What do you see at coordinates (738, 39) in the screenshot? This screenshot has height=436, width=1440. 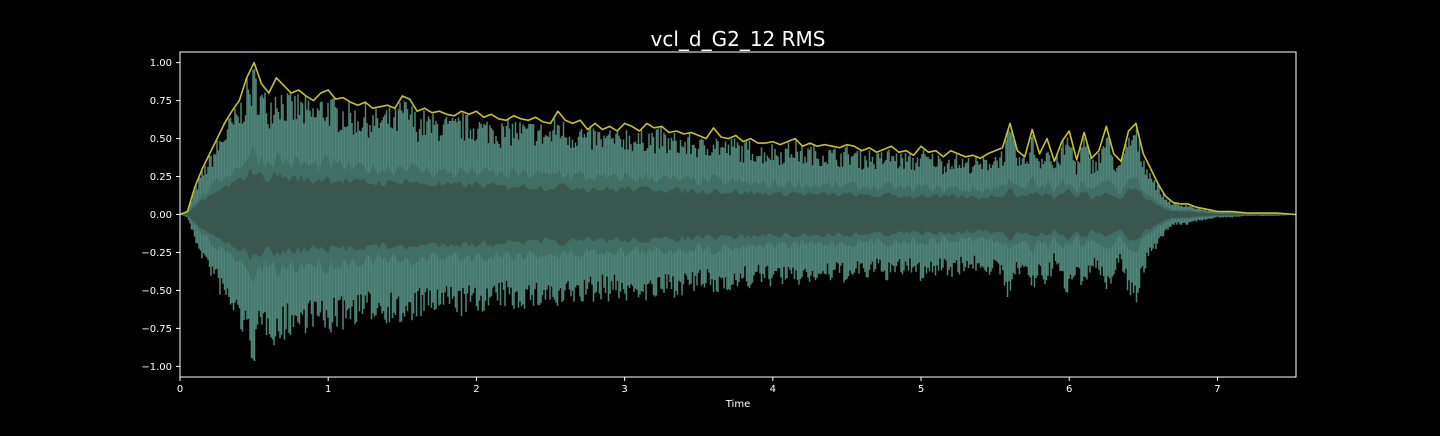 I see `chart-title: vcl_d_G2_12 RMS` at bounding box center [738, 39].